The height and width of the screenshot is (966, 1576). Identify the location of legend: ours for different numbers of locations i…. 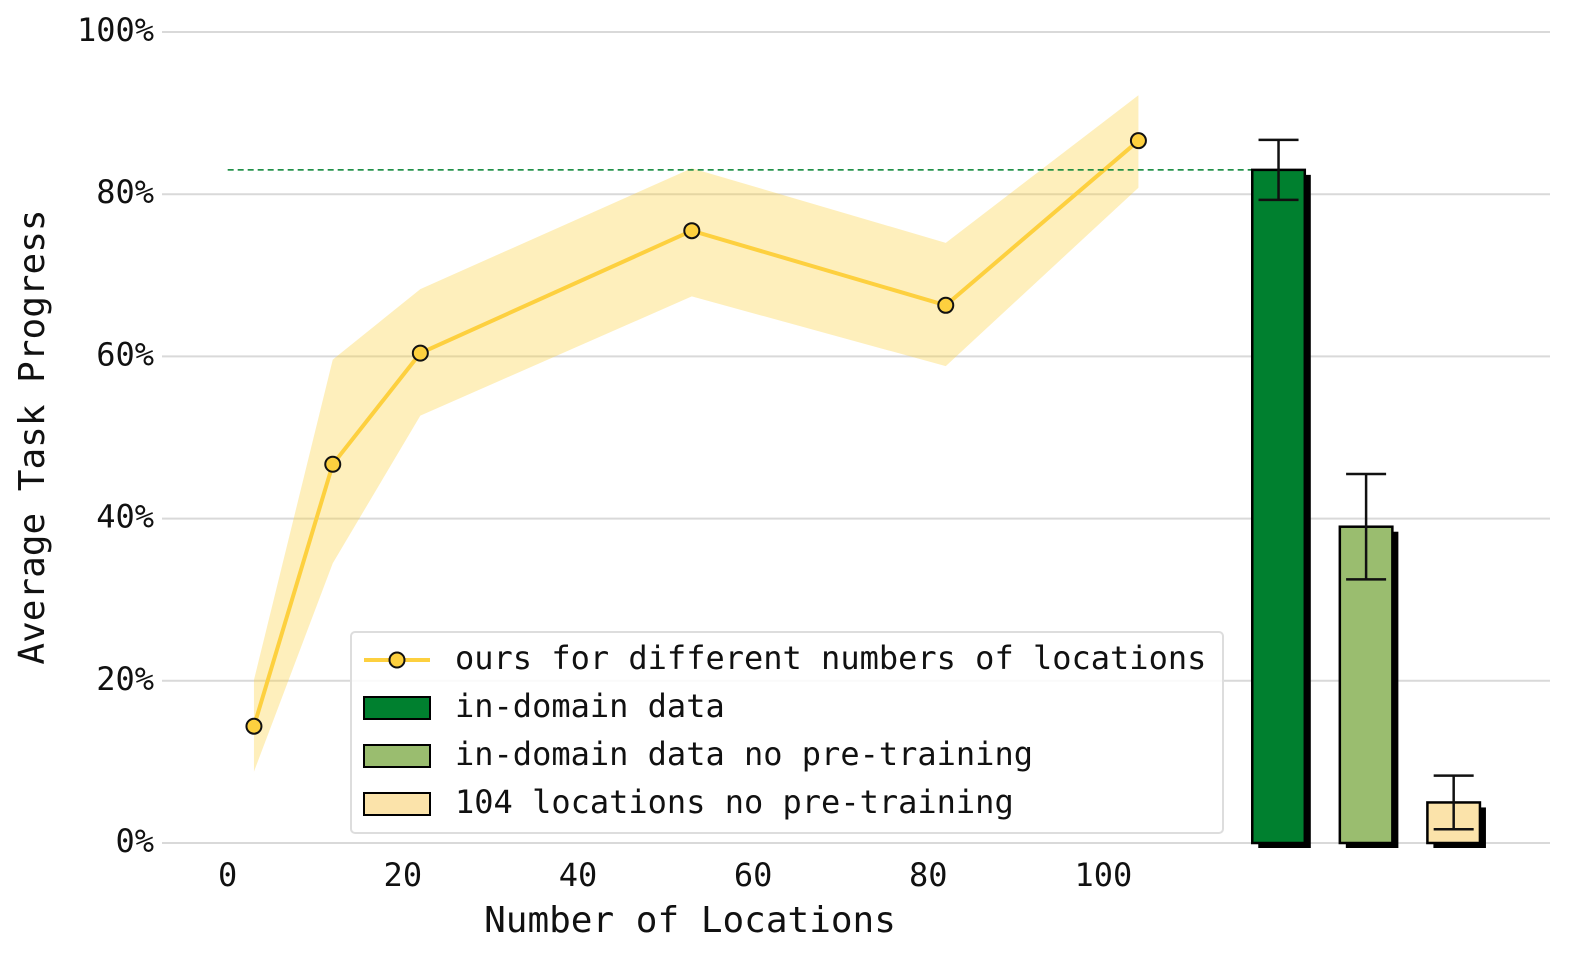
(787, 732).